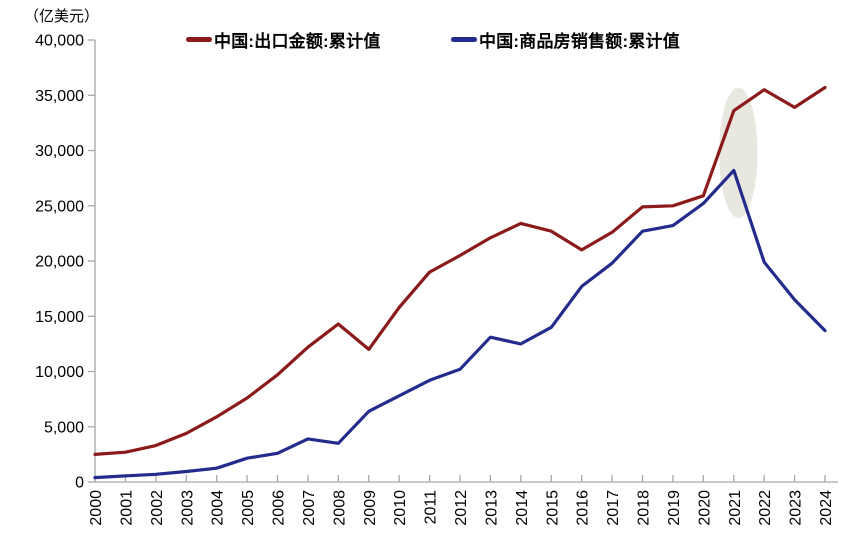  I want to click on highlight-ellipse, so click(738, 152).